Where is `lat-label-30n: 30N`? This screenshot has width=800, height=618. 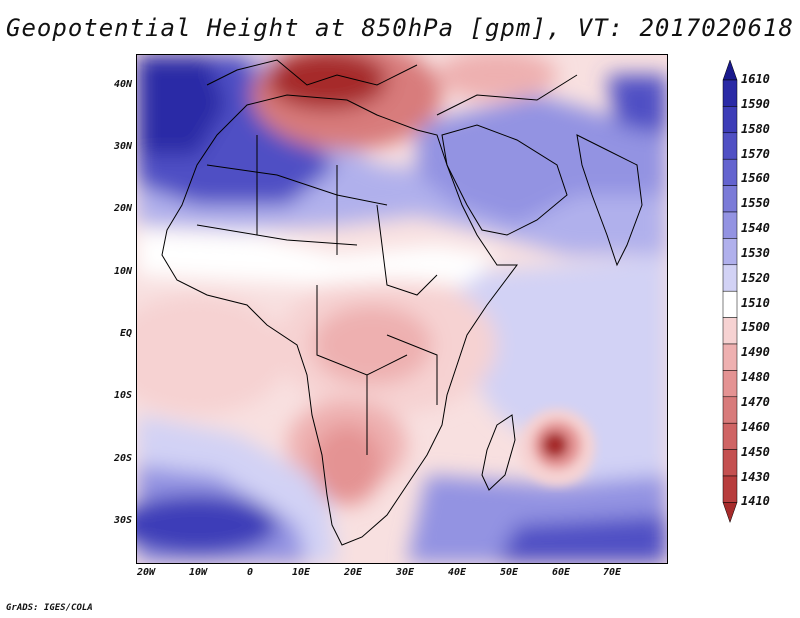 lat-label-30n: 30N is located at coordinates (122, 146).